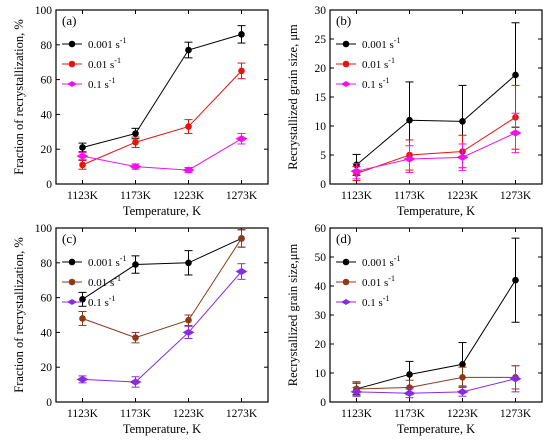  What do you see at coordinates (321, 40) in the screenshot?
I see `y-tick-label: 25` at bounding box center [321, 40].